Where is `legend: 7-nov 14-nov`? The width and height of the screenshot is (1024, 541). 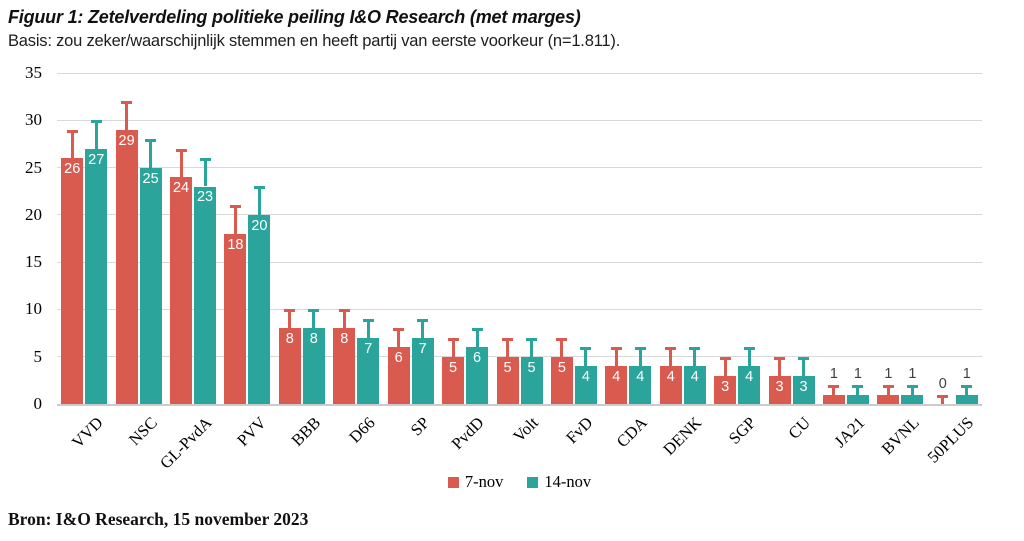 legend: 7-nov 14-nov is located at coordinates (519, 482).